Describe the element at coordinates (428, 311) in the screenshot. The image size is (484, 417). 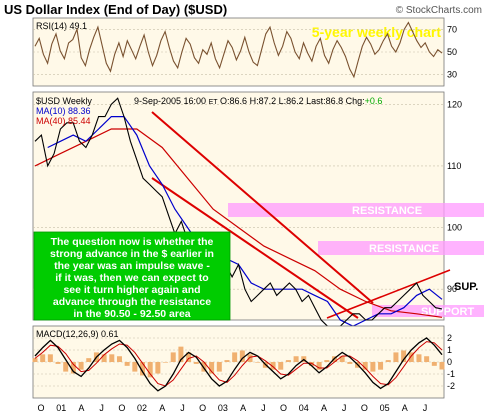
I see `support-band` at that location.